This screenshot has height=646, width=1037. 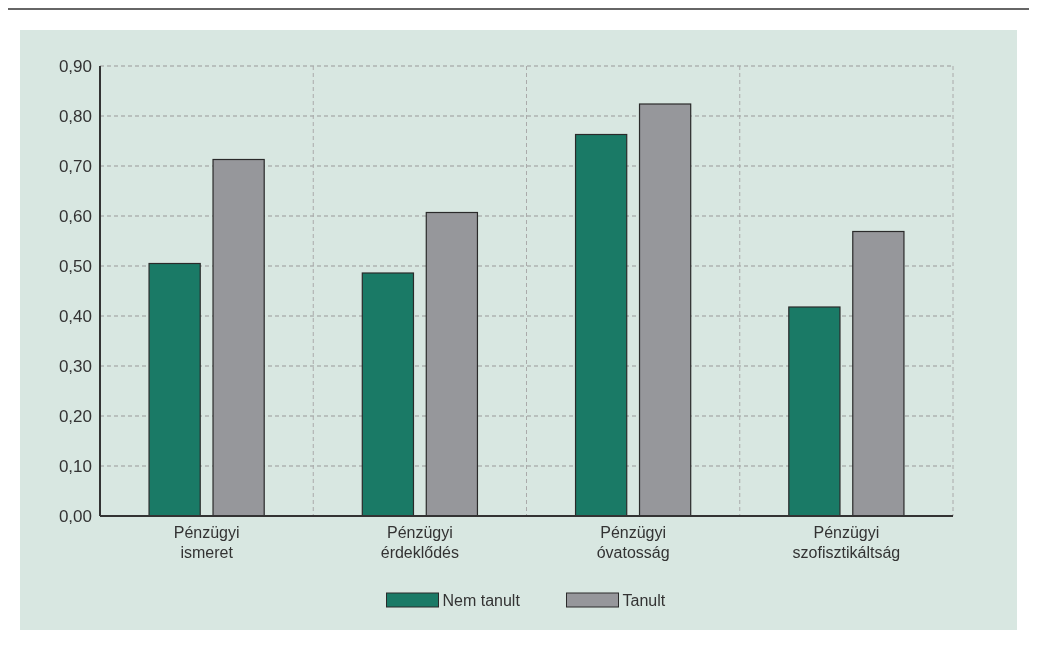 I want to click on y-tick-label: 0,50, so click(x=75, y=266).